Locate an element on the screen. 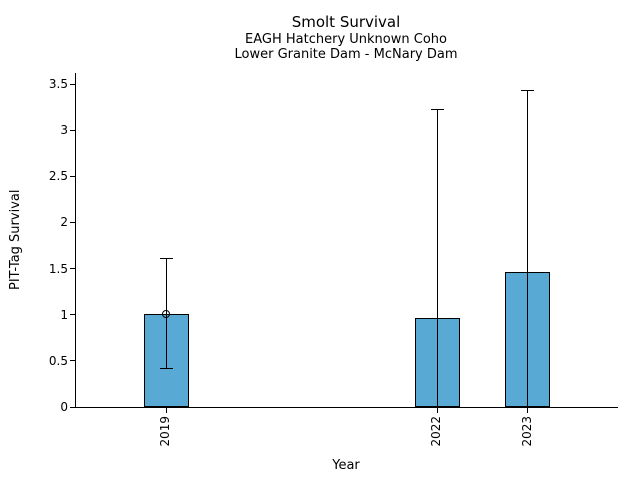 This screenshot has width=640, height=480. x-tick-label: 2023 is located at coordinates (526, 431).